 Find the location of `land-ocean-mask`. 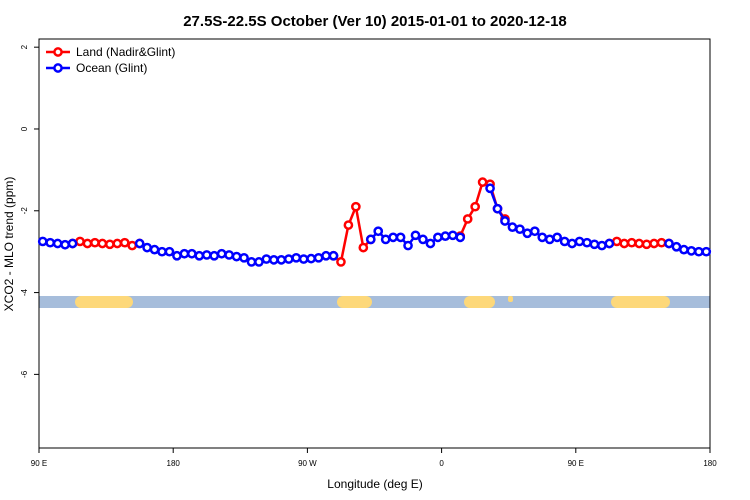

land-ocean-mask is located at coordinates (374, 302).